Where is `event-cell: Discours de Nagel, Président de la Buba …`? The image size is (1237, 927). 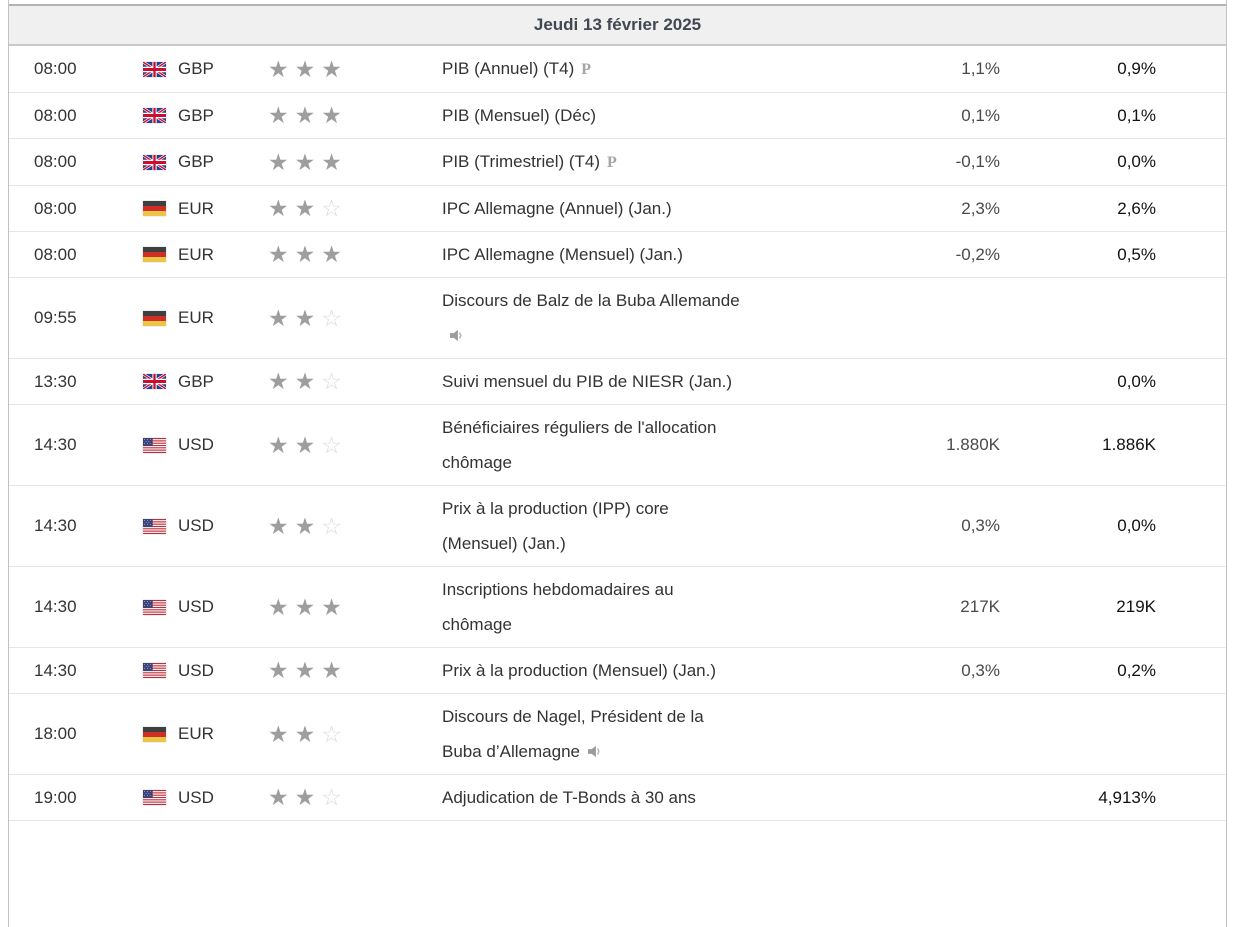 event-cell: Discours de Nagel, Président de la Buba … is located at coordinates (592, 734).